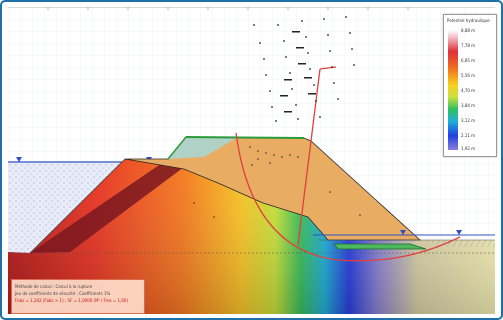  Describe the element at coordinates (468, 20) in the screenshot. I see `legend-title: Potentiel hydraulique` at that location.